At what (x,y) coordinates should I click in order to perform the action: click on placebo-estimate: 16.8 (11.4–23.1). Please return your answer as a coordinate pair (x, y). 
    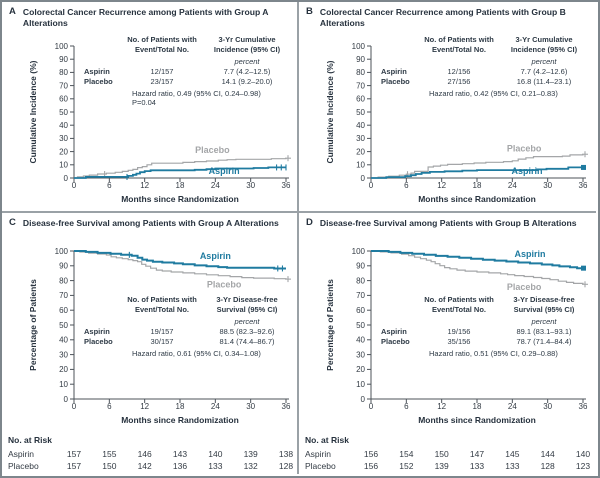
    Looking at the image, I should click on (544, 82).